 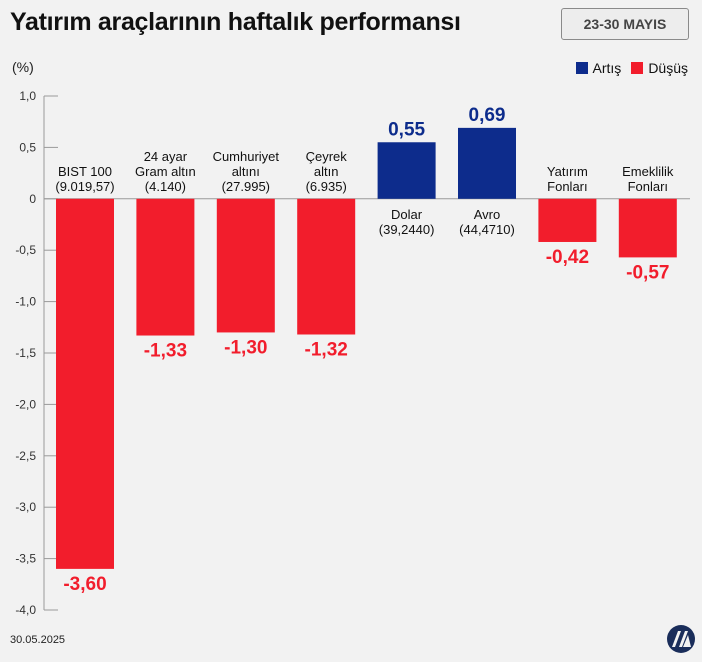 What do you see at coordinates (326, 186) in the screenshot?
I see `category-label: (6.935)` at bounding box center [326, 186].